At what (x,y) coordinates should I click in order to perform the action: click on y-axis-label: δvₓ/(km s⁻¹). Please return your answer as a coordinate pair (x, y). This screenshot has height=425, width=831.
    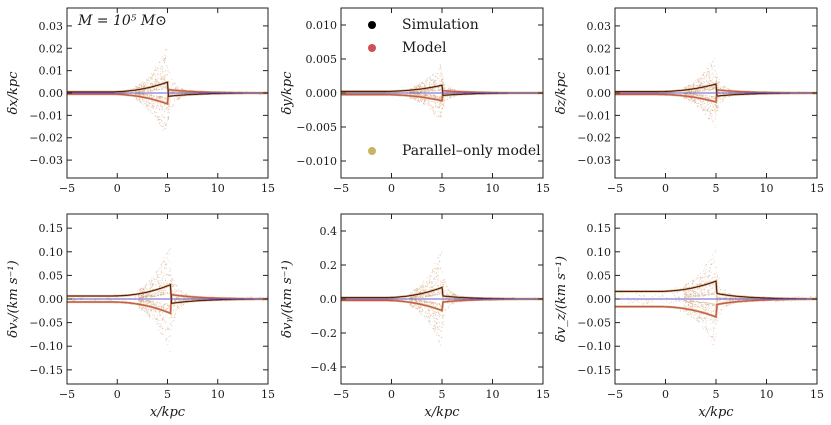
    Looking at the image, I should click on (13, 298).